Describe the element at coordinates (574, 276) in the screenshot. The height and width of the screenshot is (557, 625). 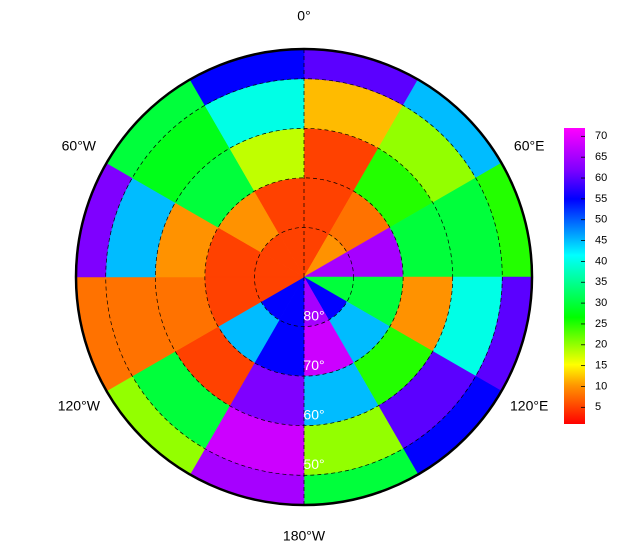
I see `colorbar-ramp` at that location.